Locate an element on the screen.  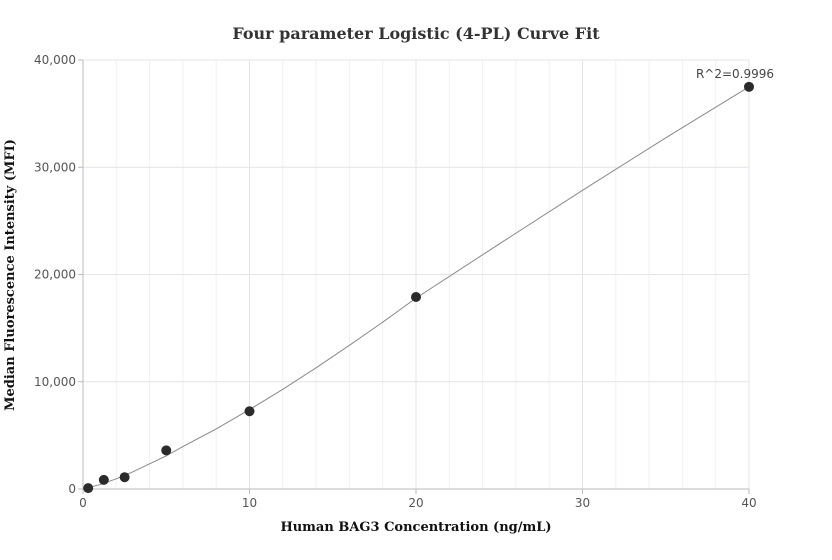
y-tick-label: 0 is located at coordinates (72, 489).